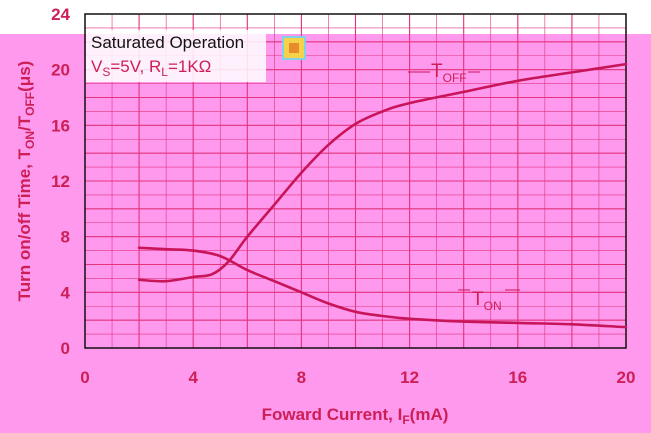 This screenshot has width=651, height=433. I want to click on y-tick-label: 16, so click(60, 125).